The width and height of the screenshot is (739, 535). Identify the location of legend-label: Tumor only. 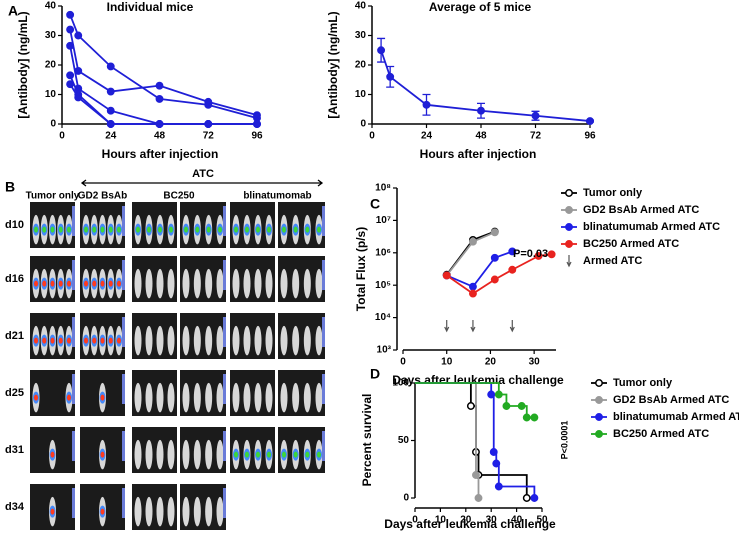
(643, 383).